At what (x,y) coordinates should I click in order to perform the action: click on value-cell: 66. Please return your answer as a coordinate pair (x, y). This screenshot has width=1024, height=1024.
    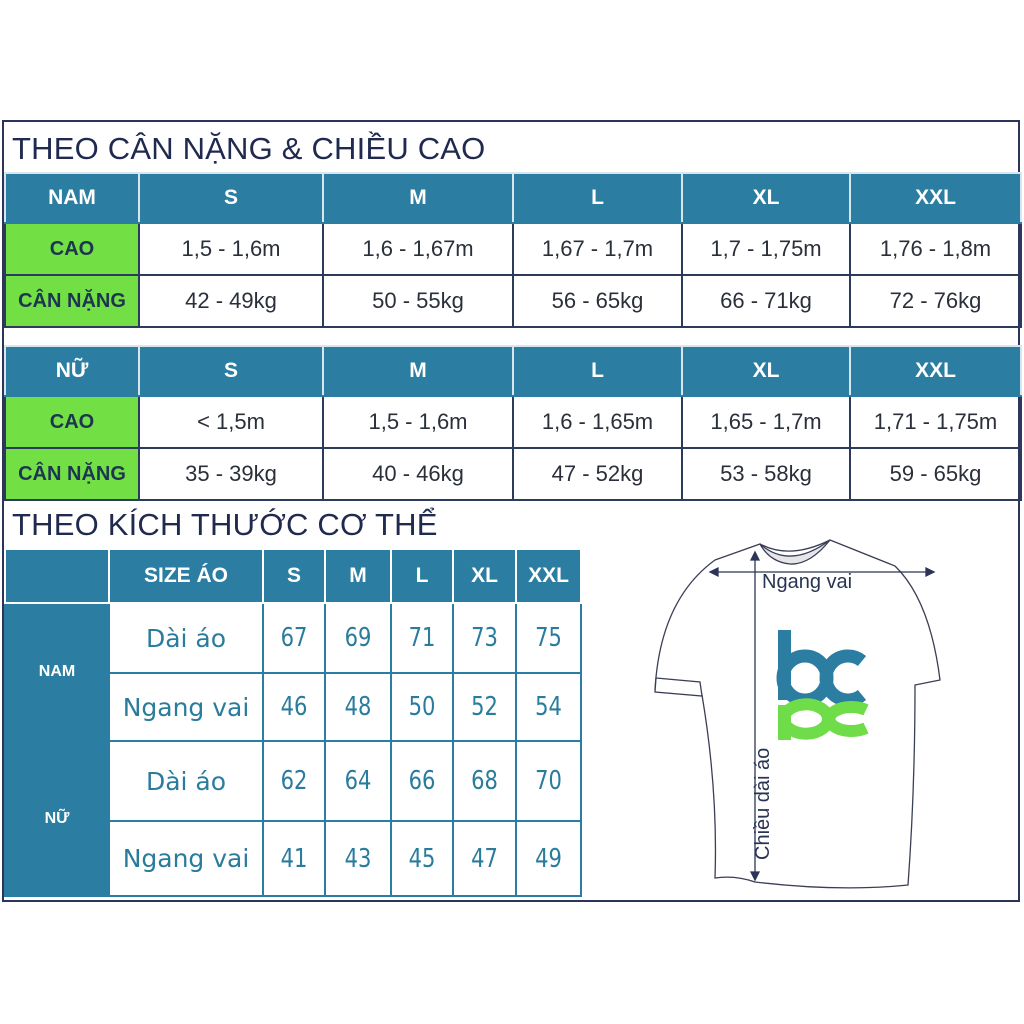
    Looking at the image, I should click on (422, 781).